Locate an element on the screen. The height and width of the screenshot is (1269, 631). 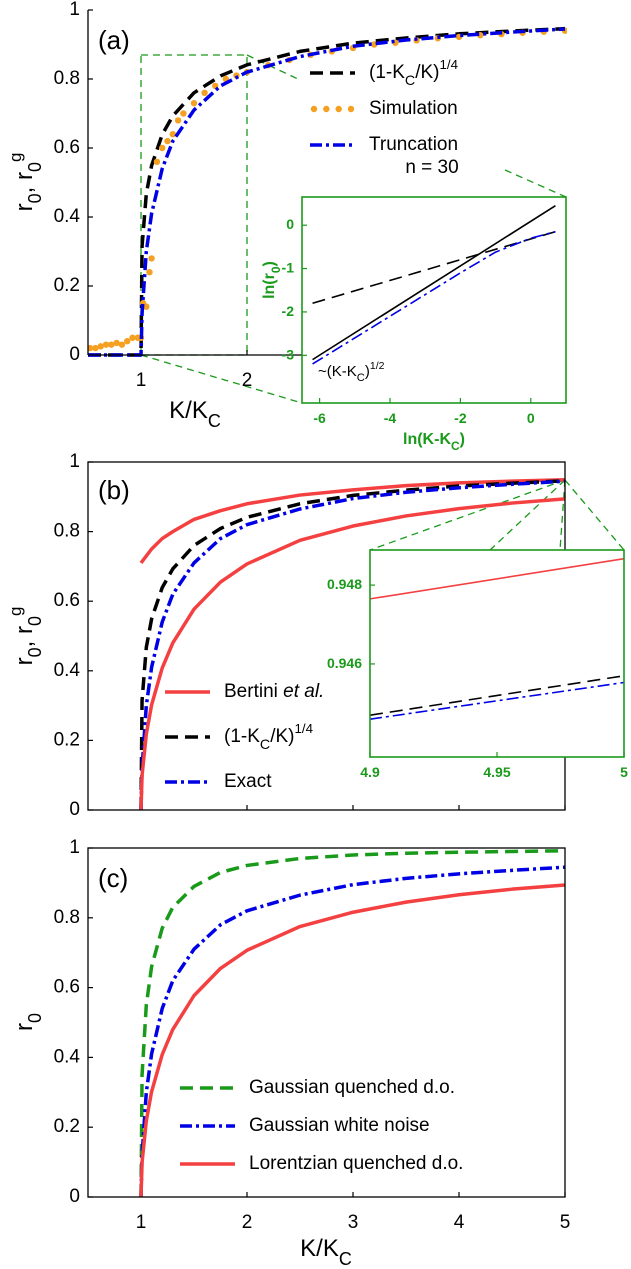
panel-label: (b) is located at coordinates (114, 490).